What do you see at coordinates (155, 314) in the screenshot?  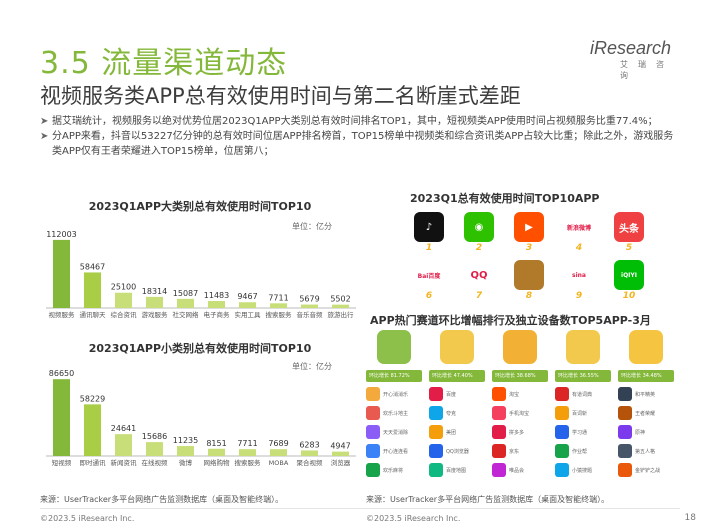 I see `x-tick-label: 游戏服务` at bounding box center [155, 314].